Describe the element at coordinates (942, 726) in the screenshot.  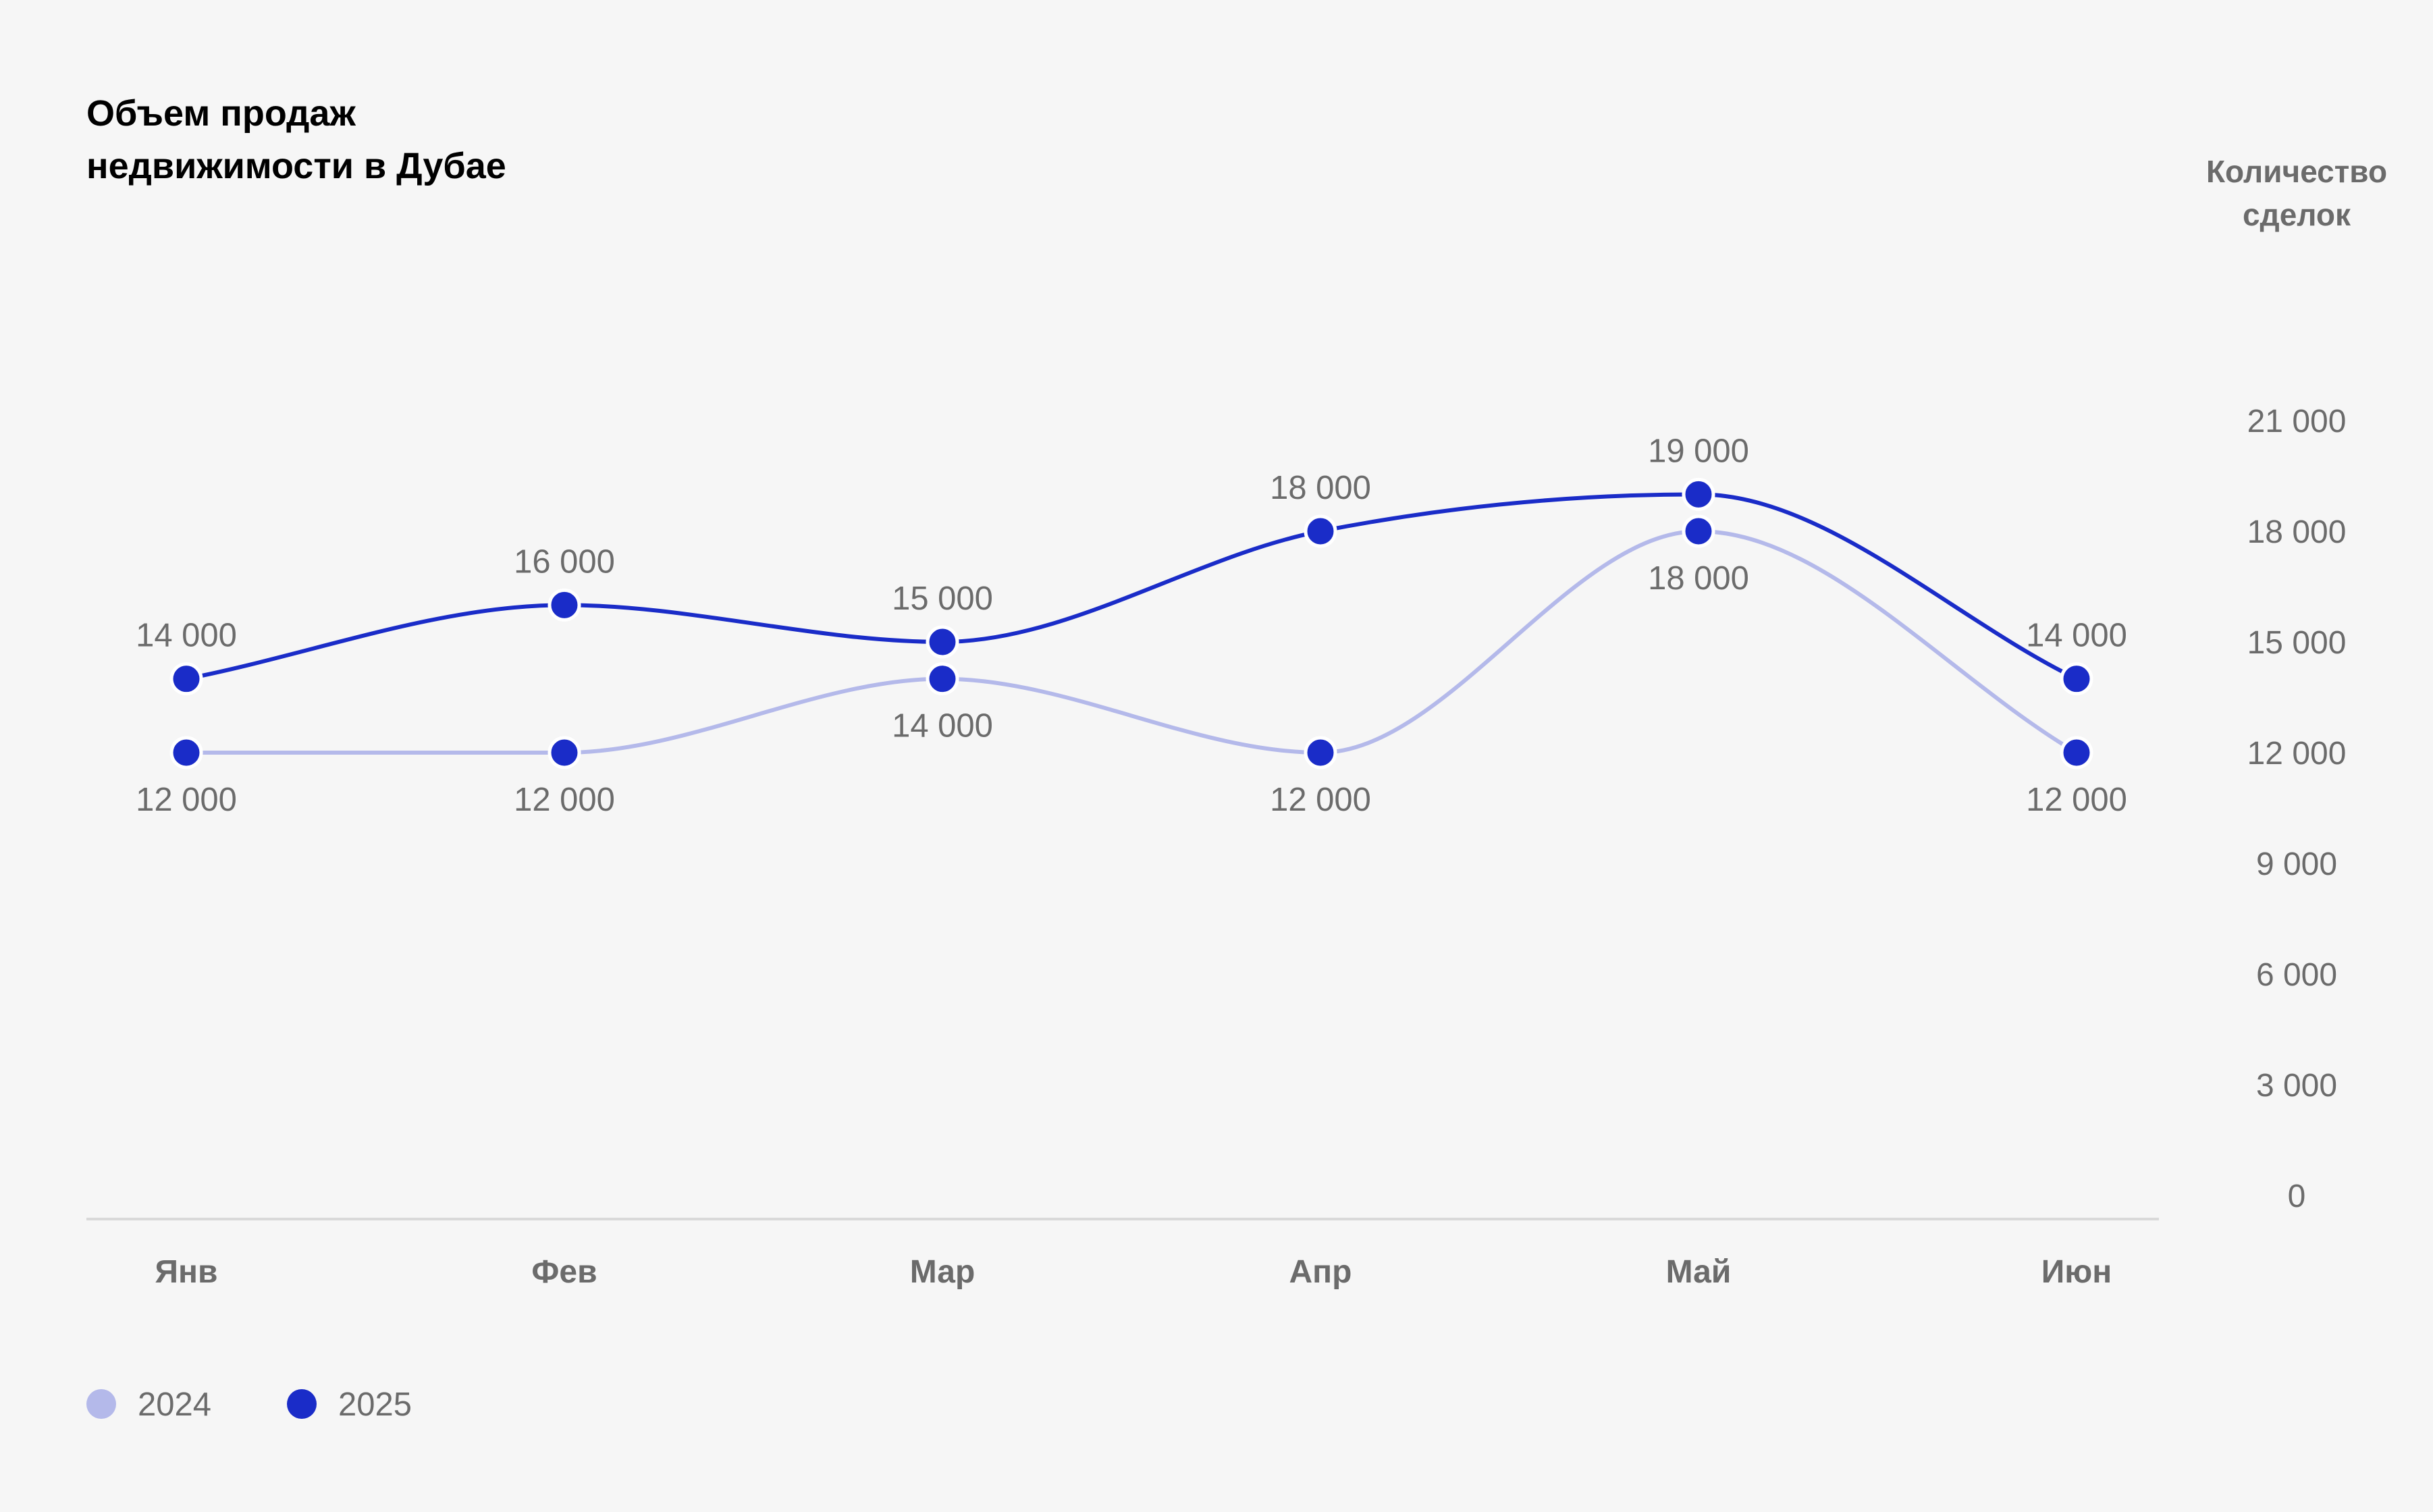
I see `data-label-2024: 14 000` at that location.